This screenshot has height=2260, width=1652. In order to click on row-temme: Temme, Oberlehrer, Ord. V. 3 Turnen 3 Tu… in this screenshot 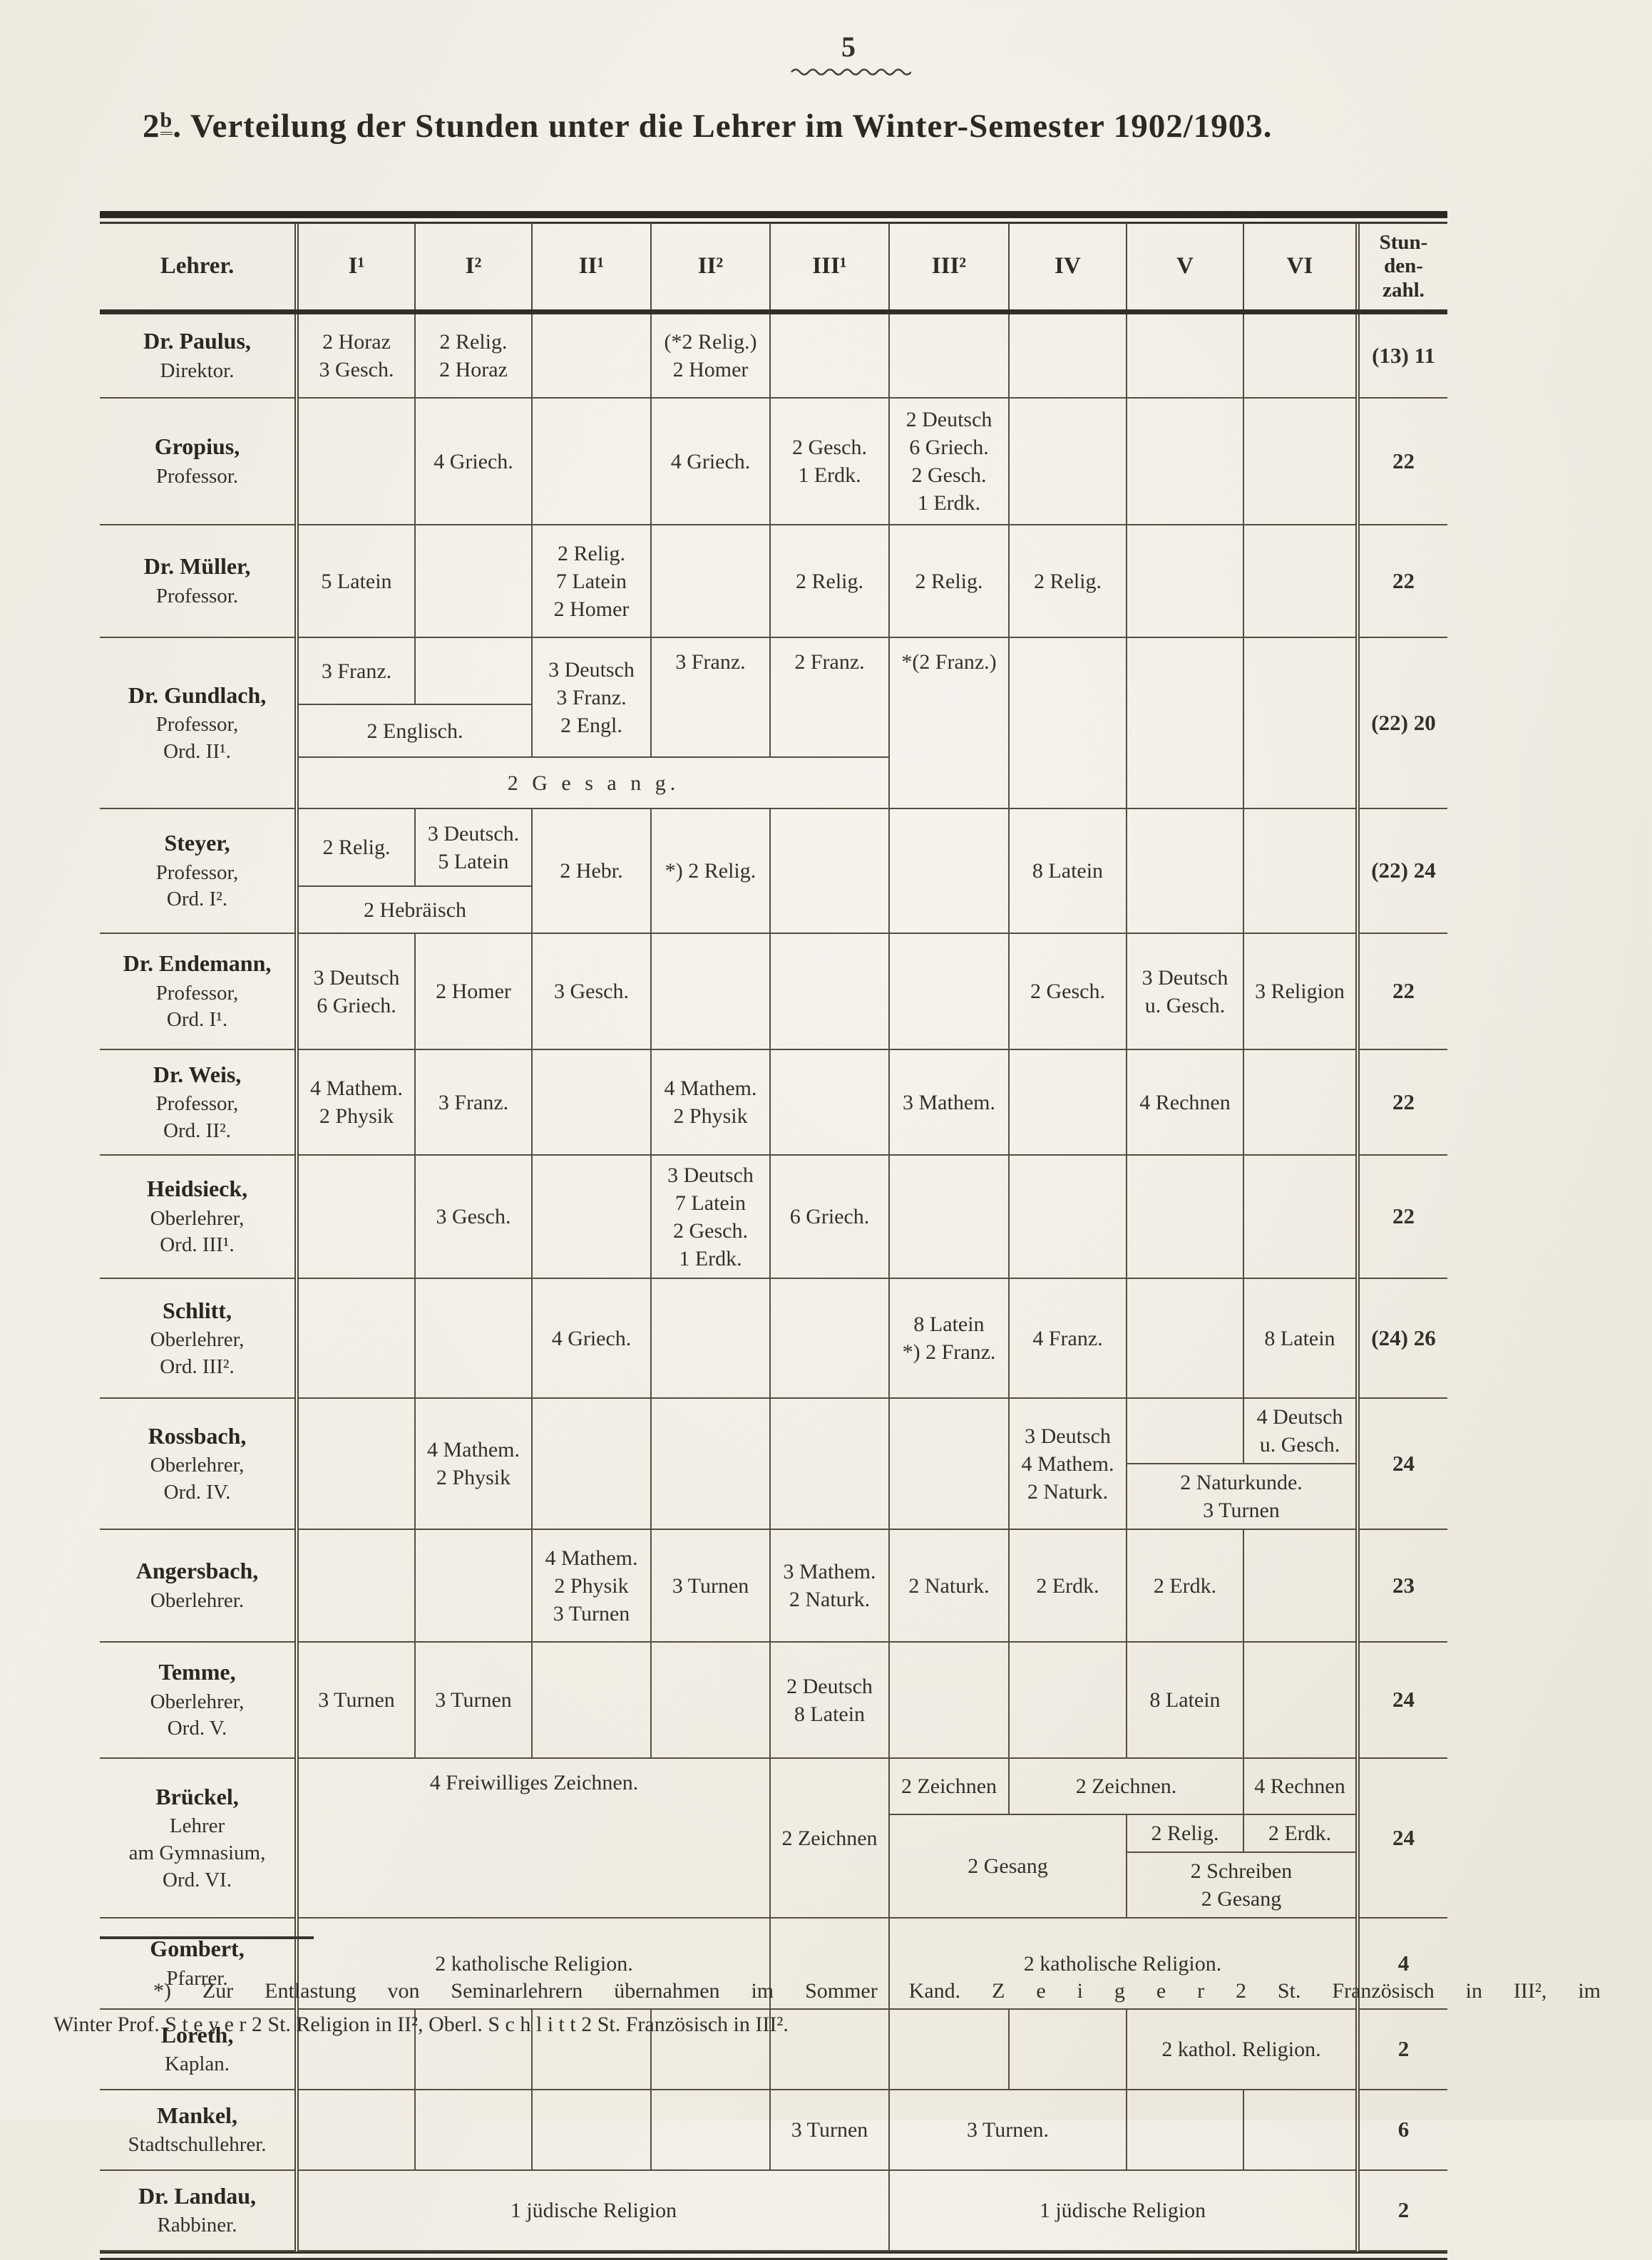, I will do `click(773, 1700)`.